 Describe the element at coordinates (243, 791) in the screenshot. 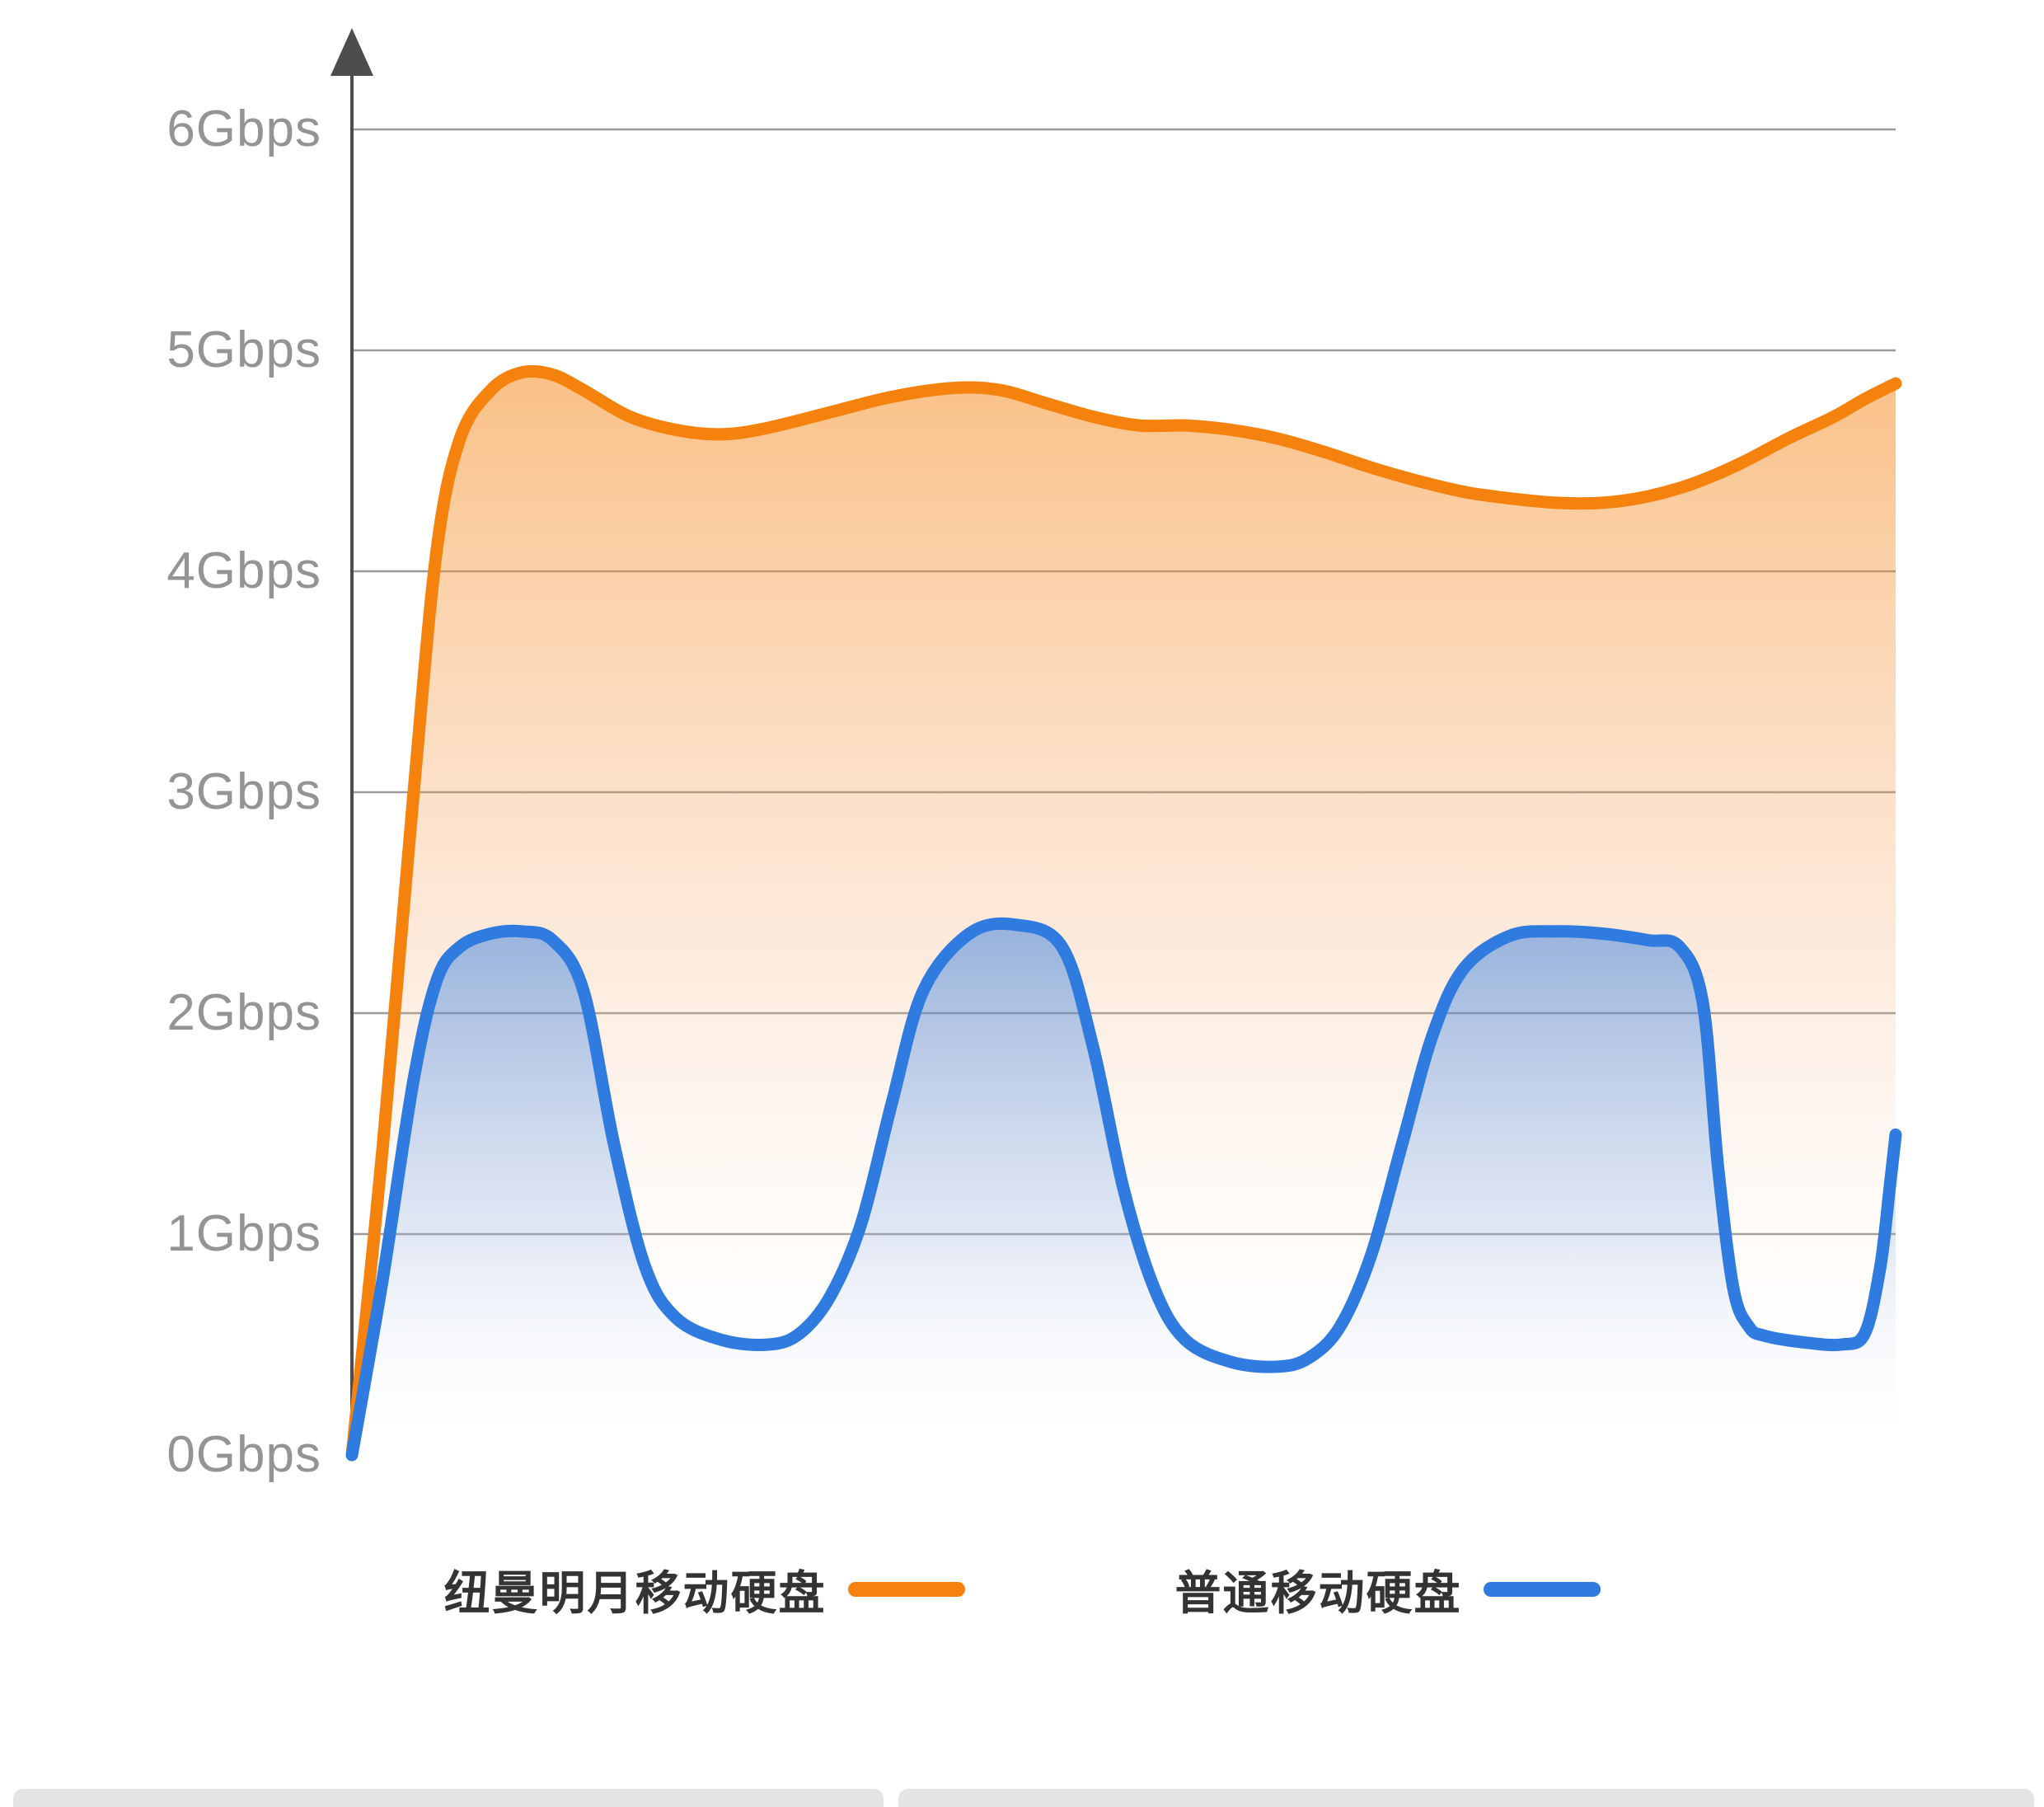

I see `y-axis-label-3gbps: 3Gbps` at that location.